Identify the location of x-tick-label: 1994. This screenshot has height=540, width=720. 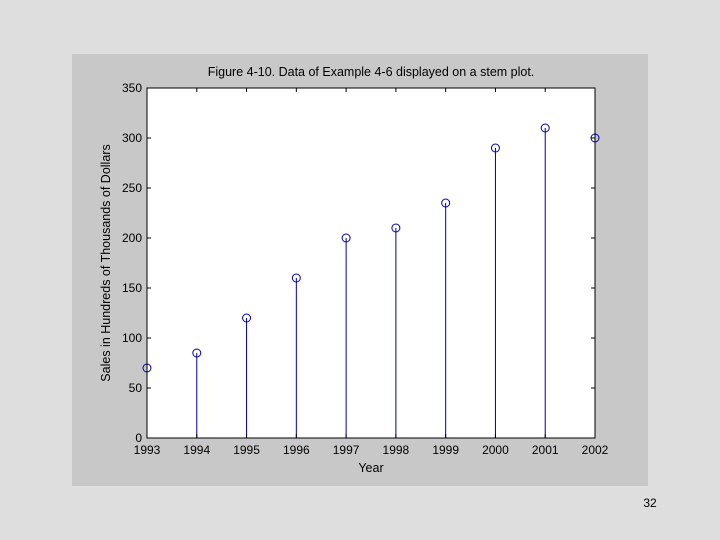
(196, 450).